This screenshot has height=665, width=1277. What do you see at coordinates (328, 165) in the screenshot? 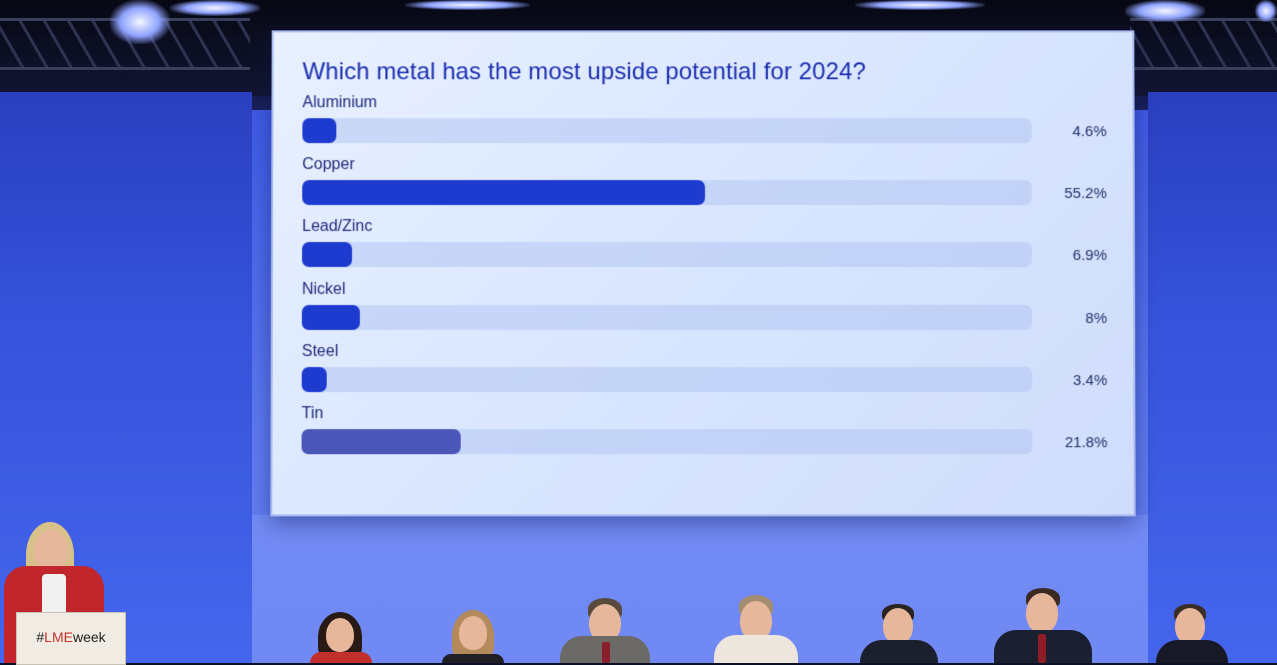
I see `category-label: Copper` at bounding box center [328, 165].